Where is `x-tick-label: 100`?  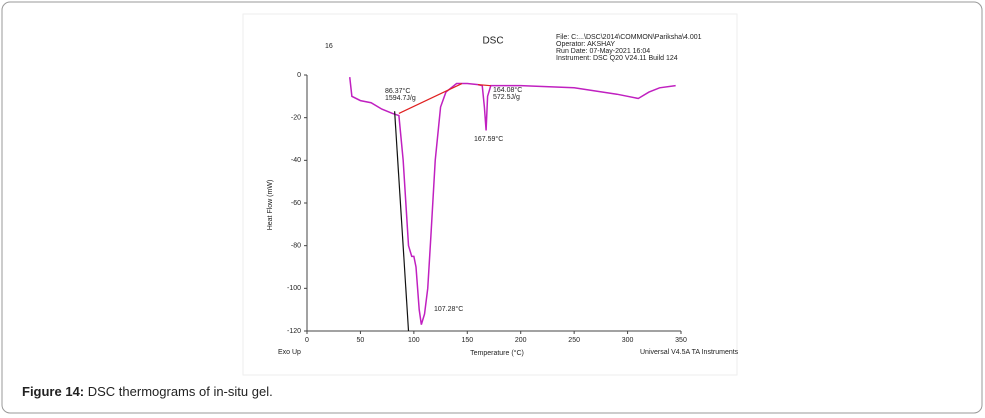
x-tick-label: 100 is located at coordinates (414, 340).